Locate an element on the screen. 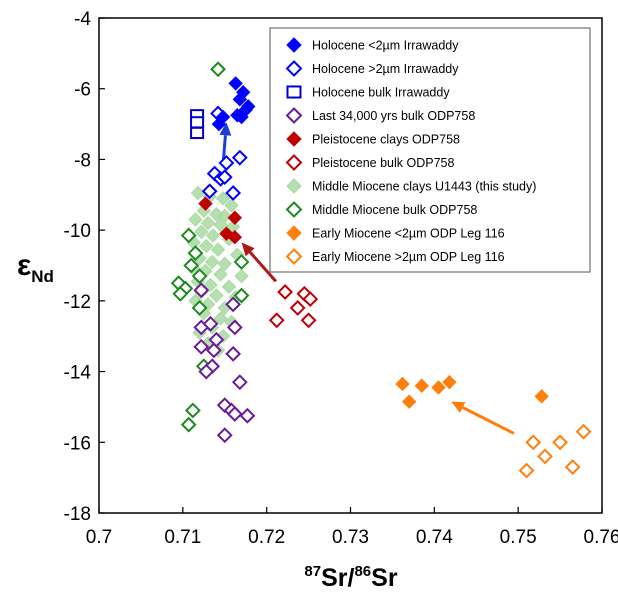 This screenshot has width=618, height=598. x-tick-labels: 0.7 0.71 0.72 0.73 0.74 0.75 0.76 is located at coordinates (352, 537).